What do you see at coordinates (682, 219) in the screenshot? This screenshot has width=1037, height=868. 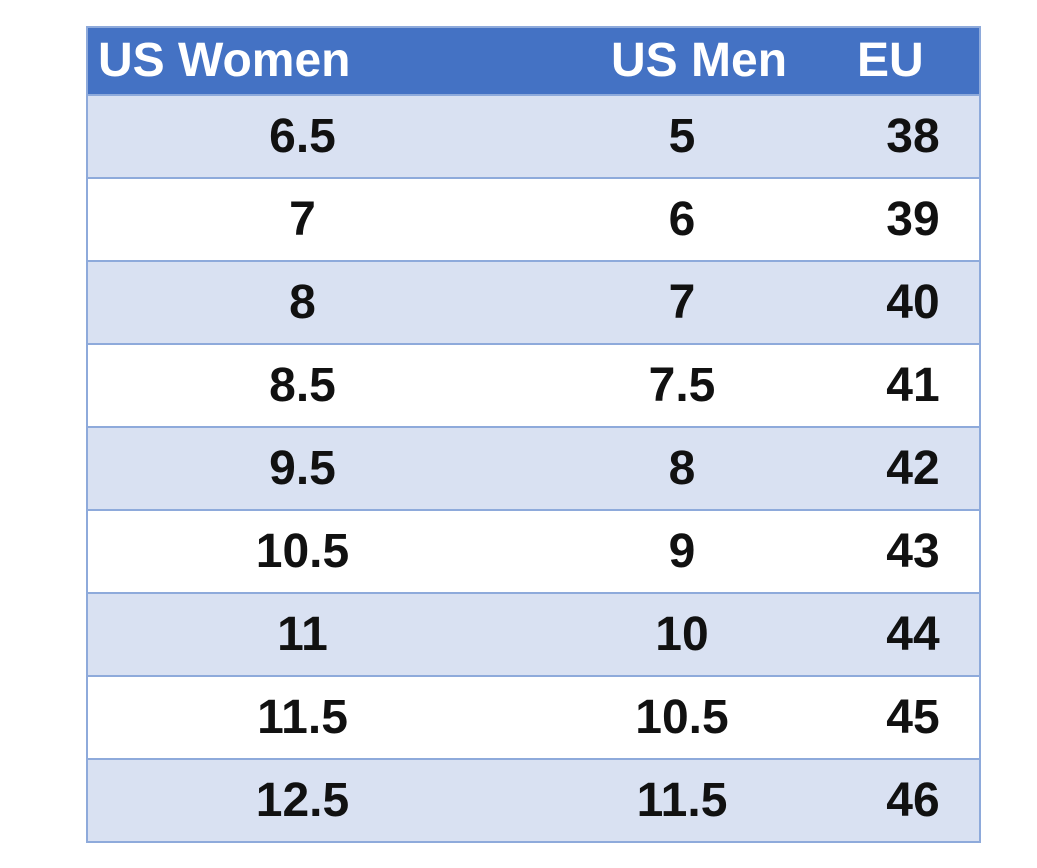 I see `cell-us-men: 6` at bounding box center [682, 219].